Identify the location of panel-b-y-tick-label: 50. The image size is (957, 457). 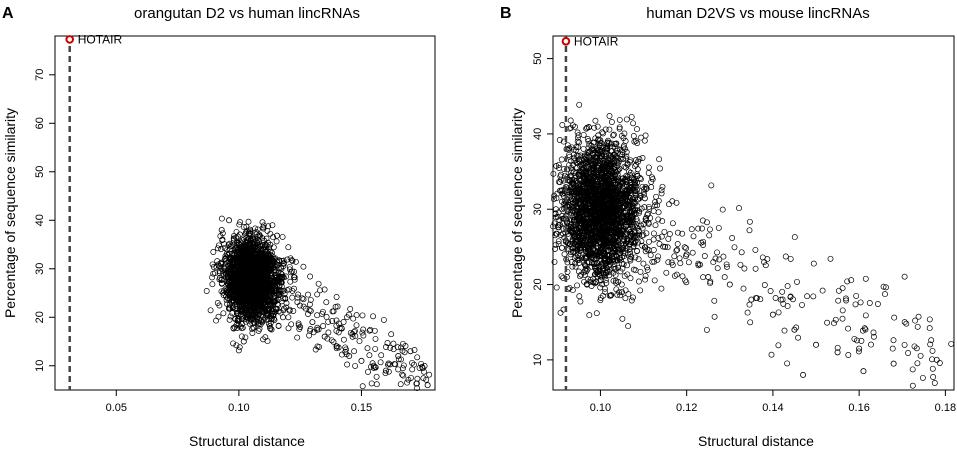
(538, 58).